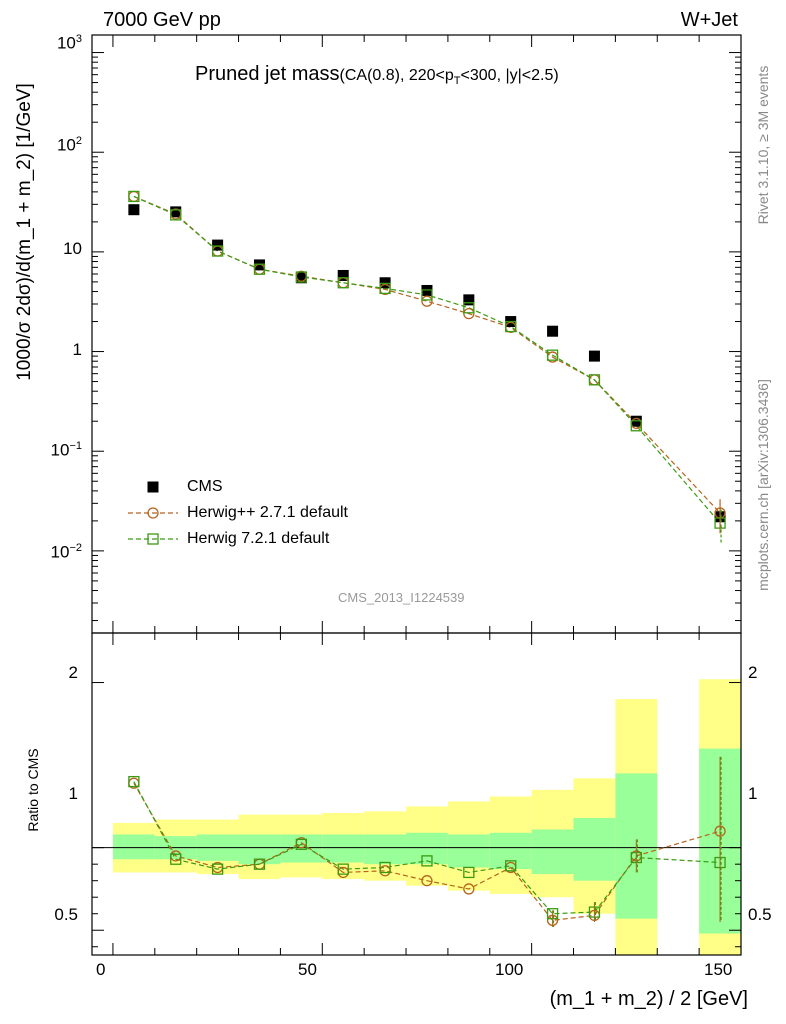 The image size is (786, 1024). Describe the element at coordinates (72, 248) in the screenshot. I see `main-y-tick-10: 10` at that location.